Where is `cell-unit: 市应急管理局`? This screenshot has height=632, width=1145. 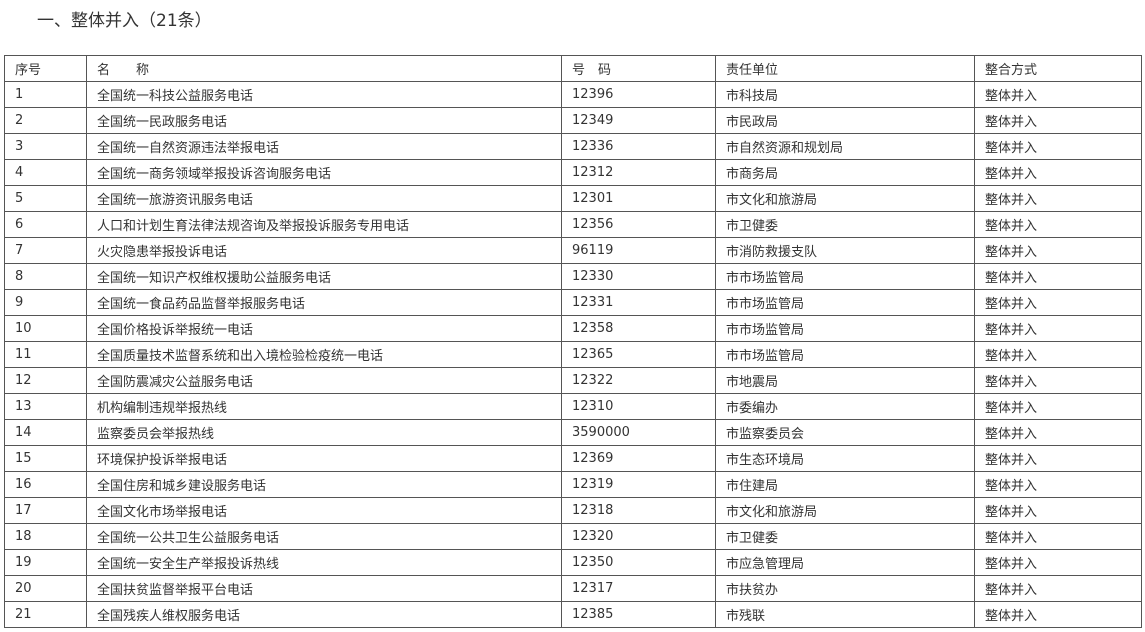
cell-unit: 市应急管理局 is located at coordinates (845, 562).